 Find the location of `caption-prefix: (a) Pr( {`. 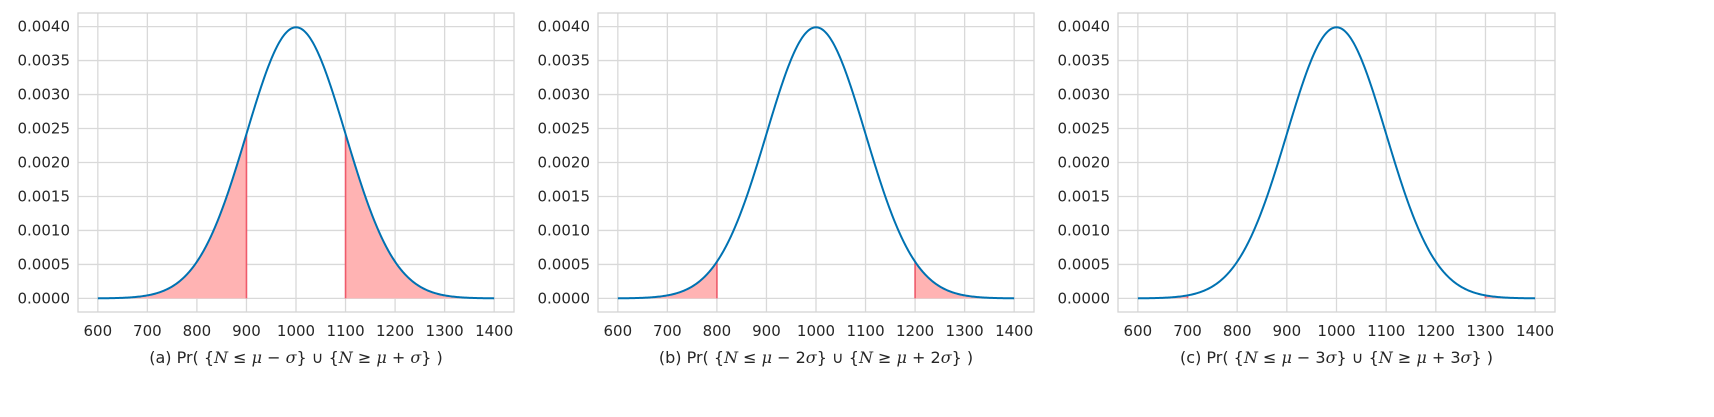

caption-prefix: (a) Pr( { is located at coordinates (181, 357).